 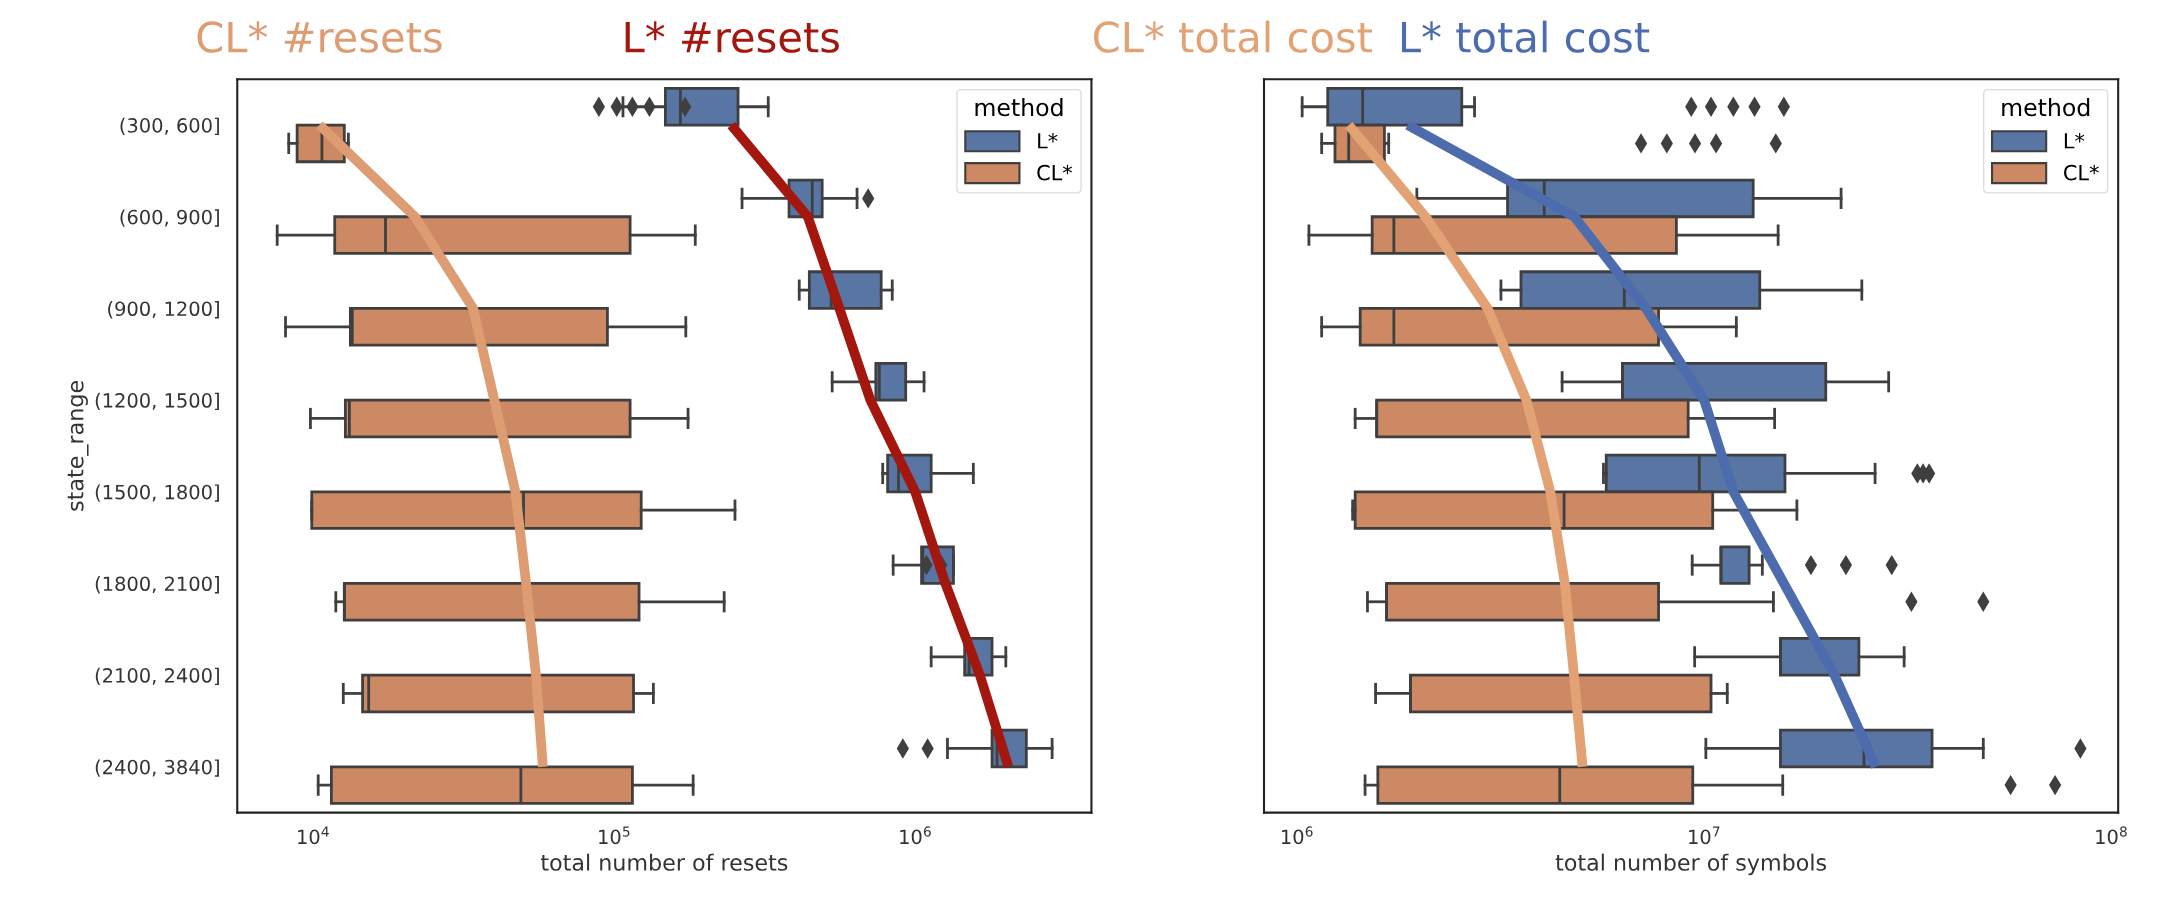 What do you see at coordinates (157, 401) in the screenshot?
I see `y-tick-label: (1200, 1500]` at bounding box center [157, 401].